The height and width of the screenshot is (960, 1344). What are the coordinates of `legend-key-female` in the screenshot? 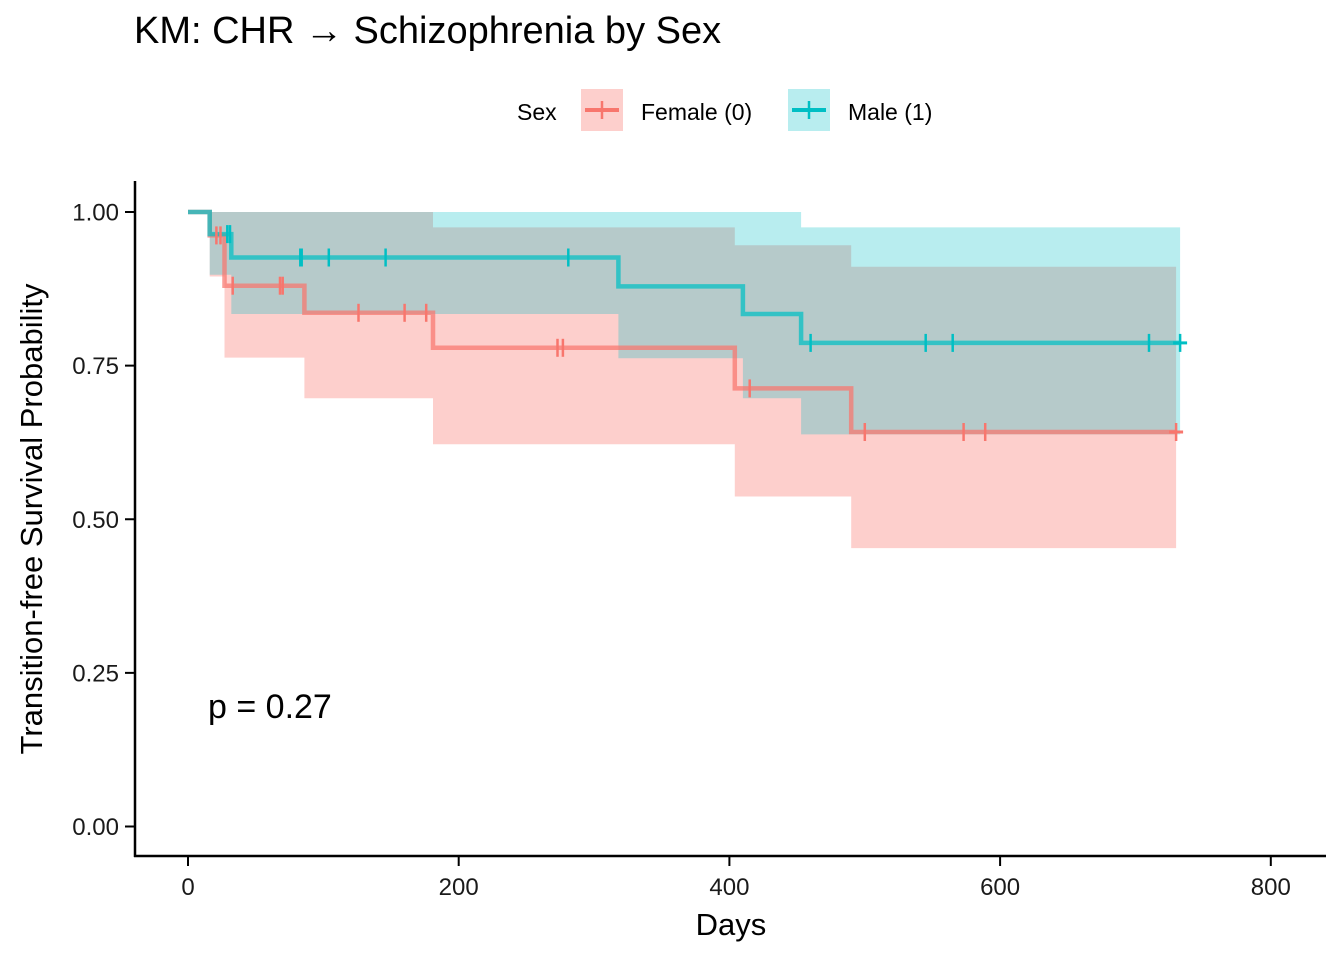 It's located at (602, 110).